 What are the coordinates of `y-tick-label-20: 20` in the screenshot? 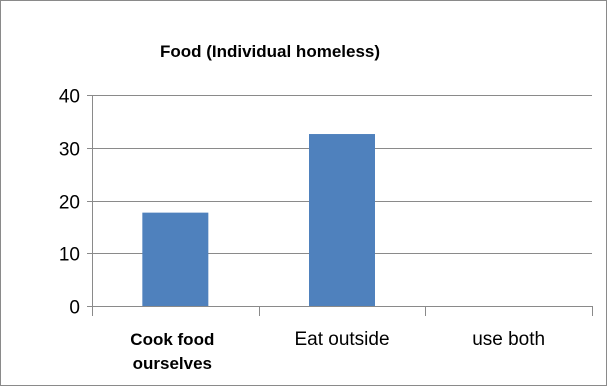 It's located at (69, 203).